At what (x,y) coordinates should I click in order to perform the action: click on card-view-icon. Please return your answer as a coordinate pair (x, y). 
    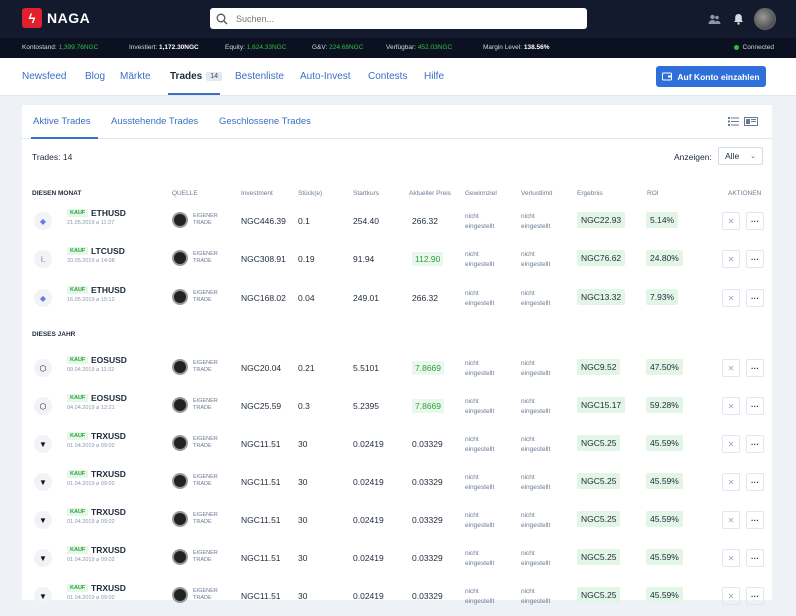
    Looking at the image, I should click on (751, 121).